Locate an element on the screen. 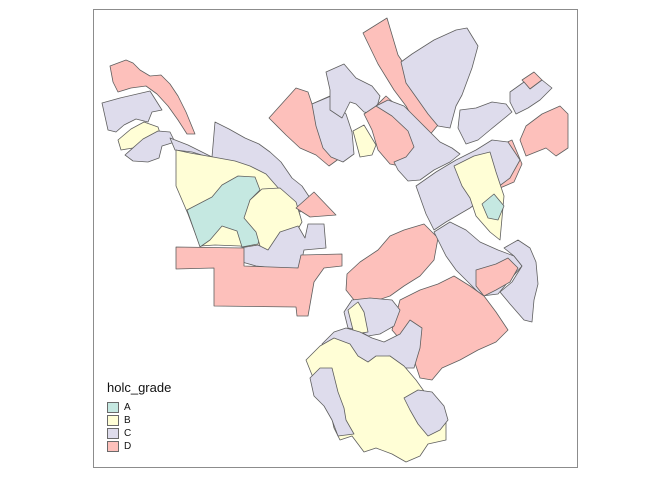 This screenshot has height=480, width=672. legend-swatch-c is located at coordinates (113, 433).